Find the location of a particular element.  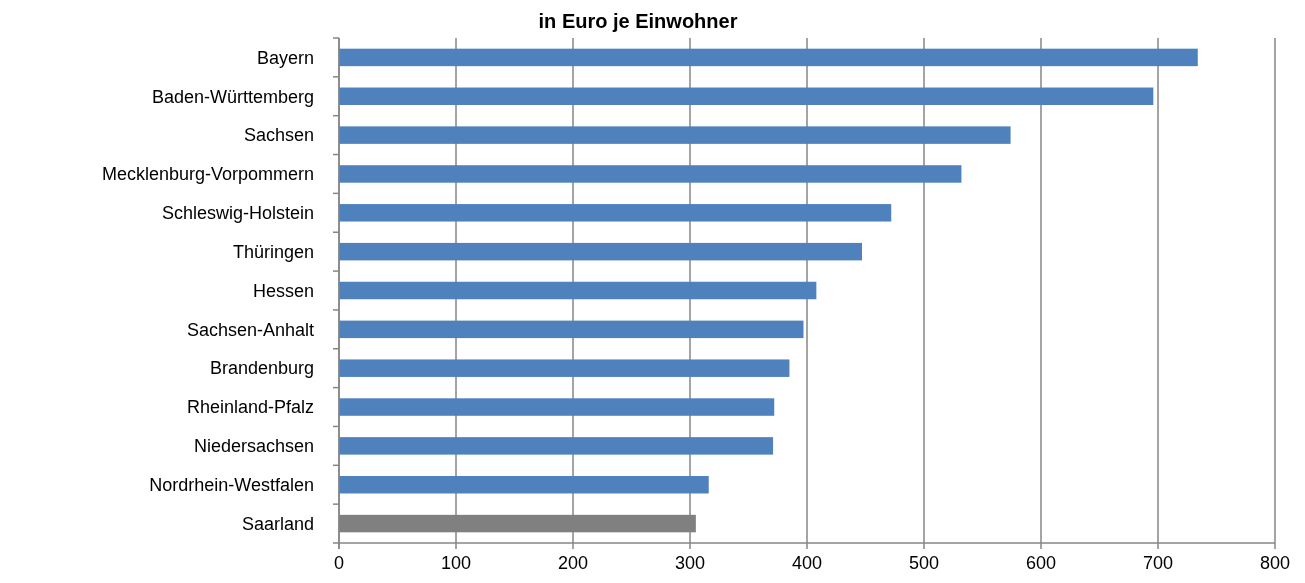

y-tick-label: Niedersachsen is located at coordinates (253, 446).